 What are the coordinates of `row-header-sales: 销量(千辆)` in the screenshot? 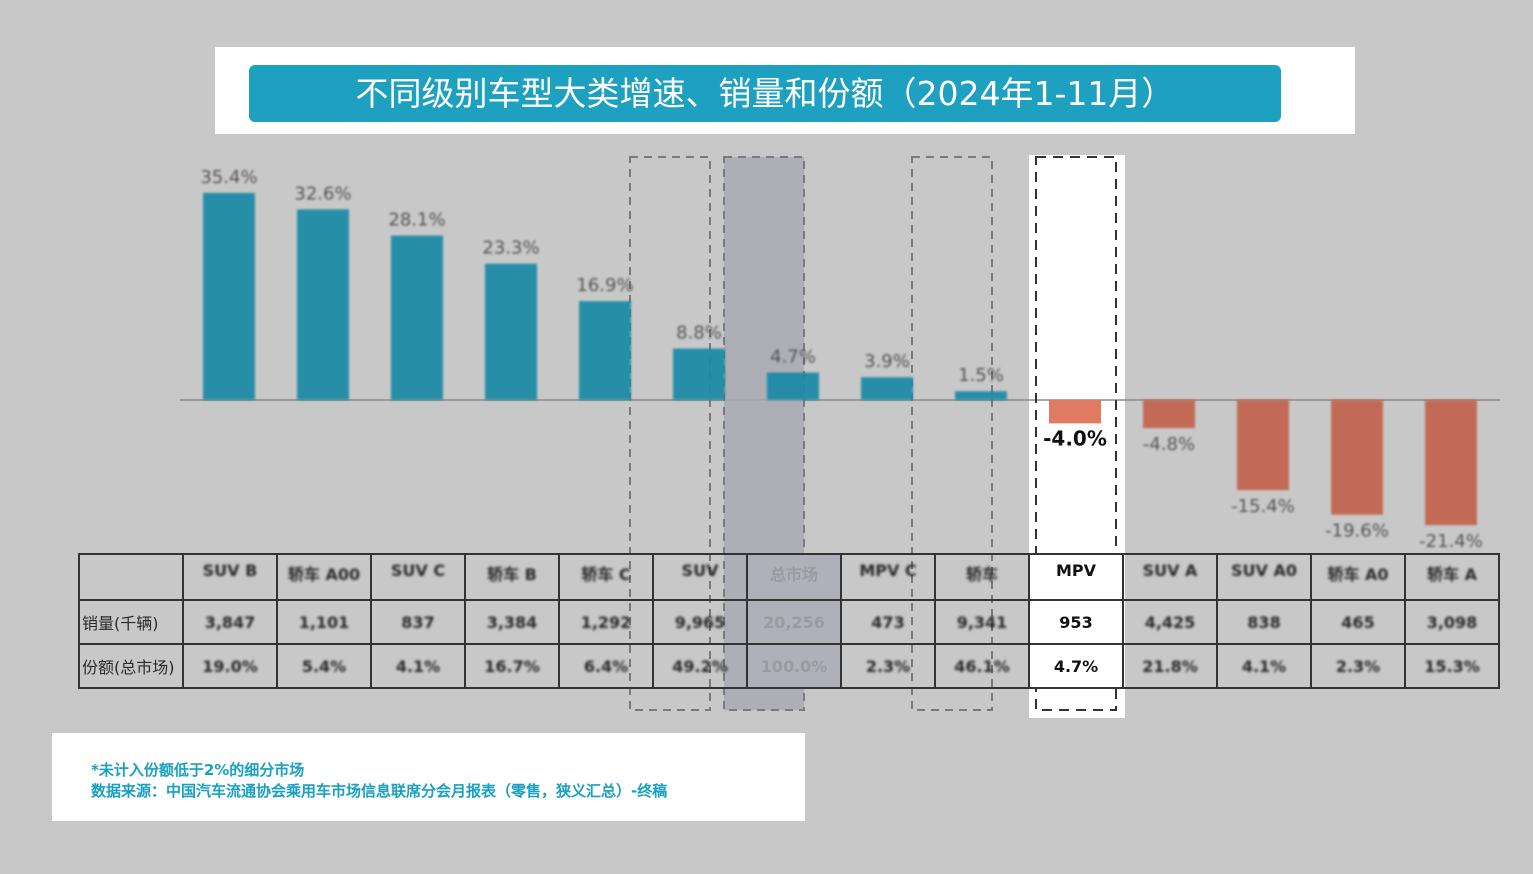 It's located at (131, 622).